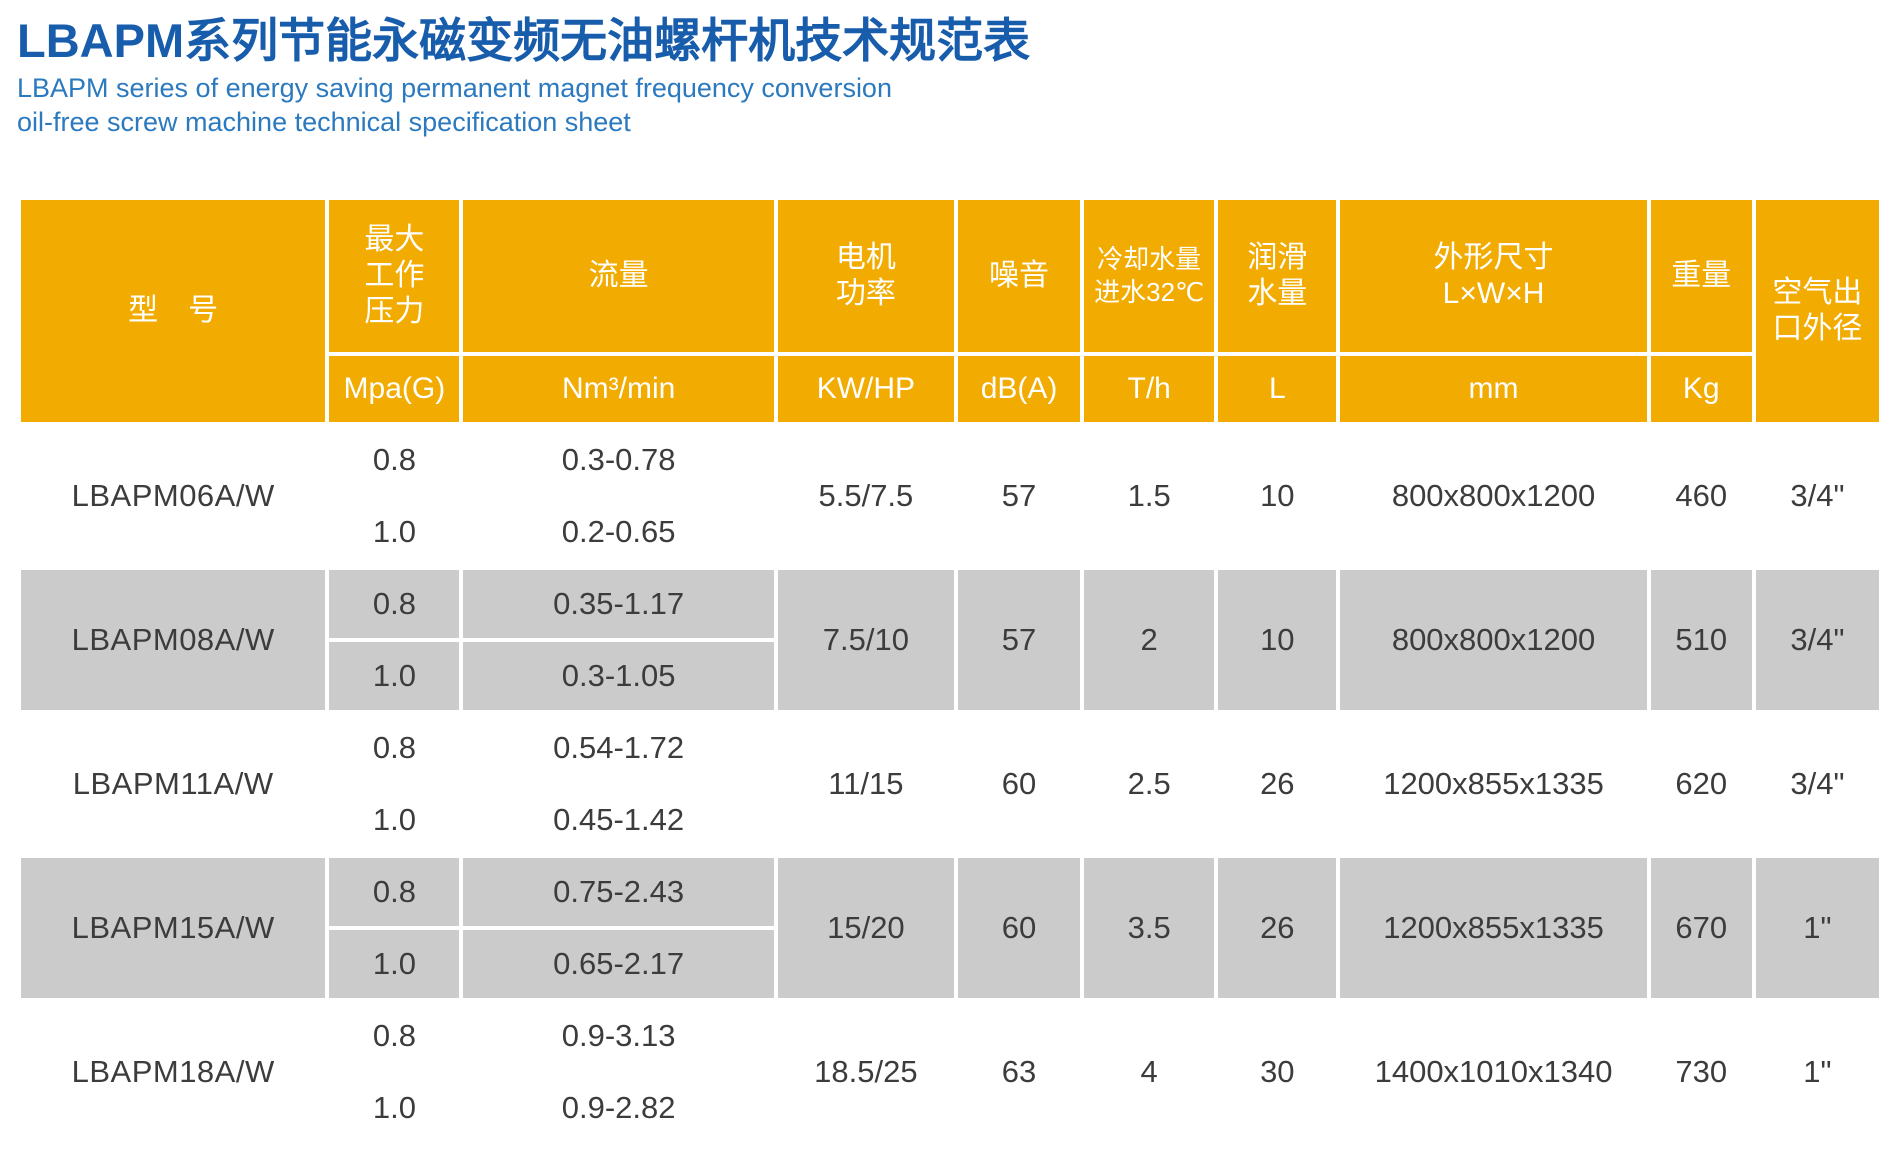 This screenshot has height=1156, width=1904. What do you see at coordinates (618, 963) in the screenshot?
I see `cell-flow-low: 0.65-2.17` at bounding box center [618, 963].